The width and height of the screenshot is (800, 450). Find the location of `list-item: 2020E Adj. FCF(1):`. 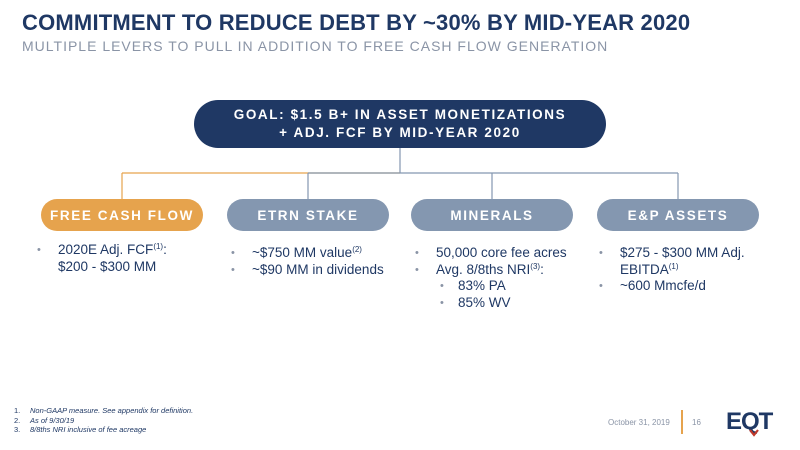

list-item: 2020E Adj. FCF(1): is located at coordinates (101, 250).